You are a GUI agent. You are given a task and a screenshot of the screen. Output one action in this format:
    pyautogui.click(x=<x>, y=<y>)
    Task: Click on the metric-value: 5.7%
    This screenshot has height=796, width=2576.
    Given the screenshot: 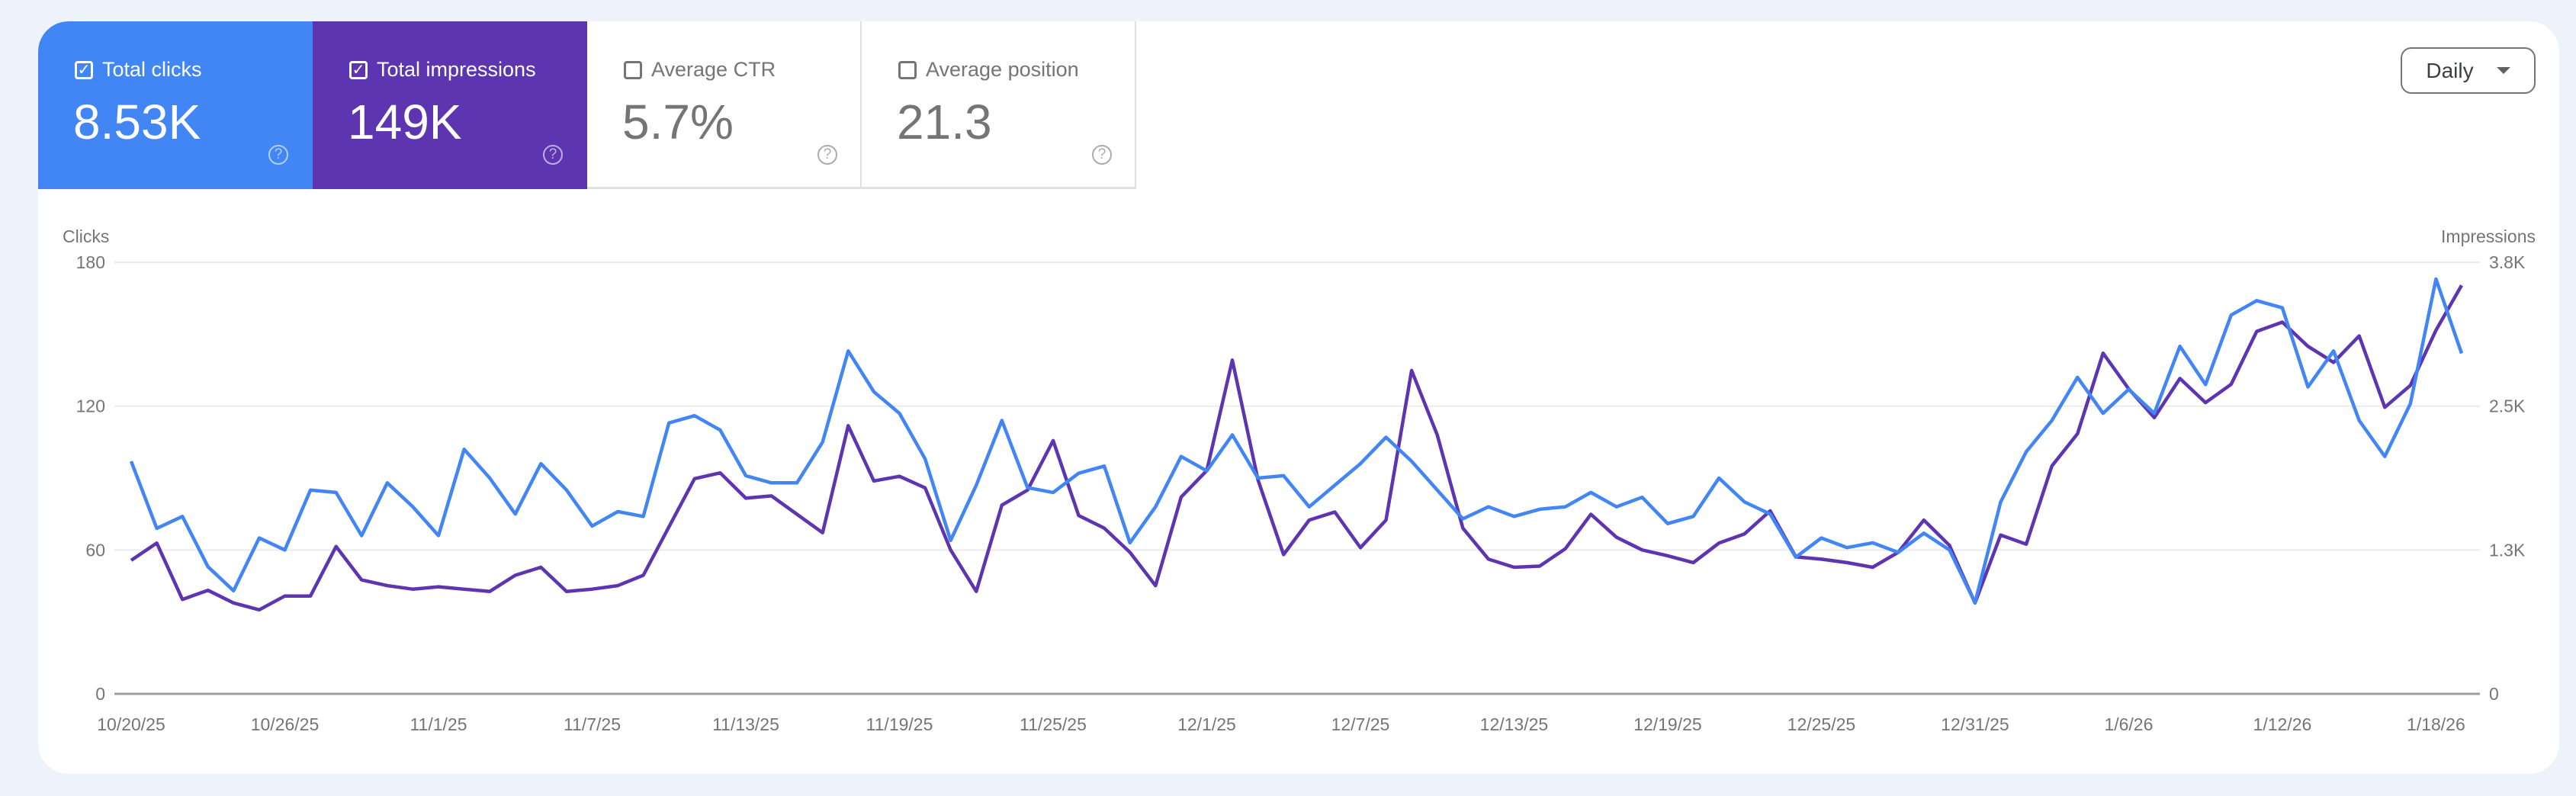 What is the action you would take?
    pyautogui.click(x=678, y=122)
    